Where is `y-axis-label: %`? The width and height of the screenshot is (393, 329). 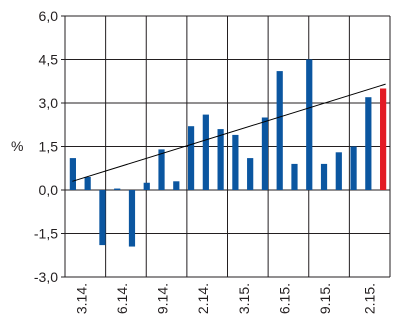
y-axis-label: % is located at coordinates (17, 146).